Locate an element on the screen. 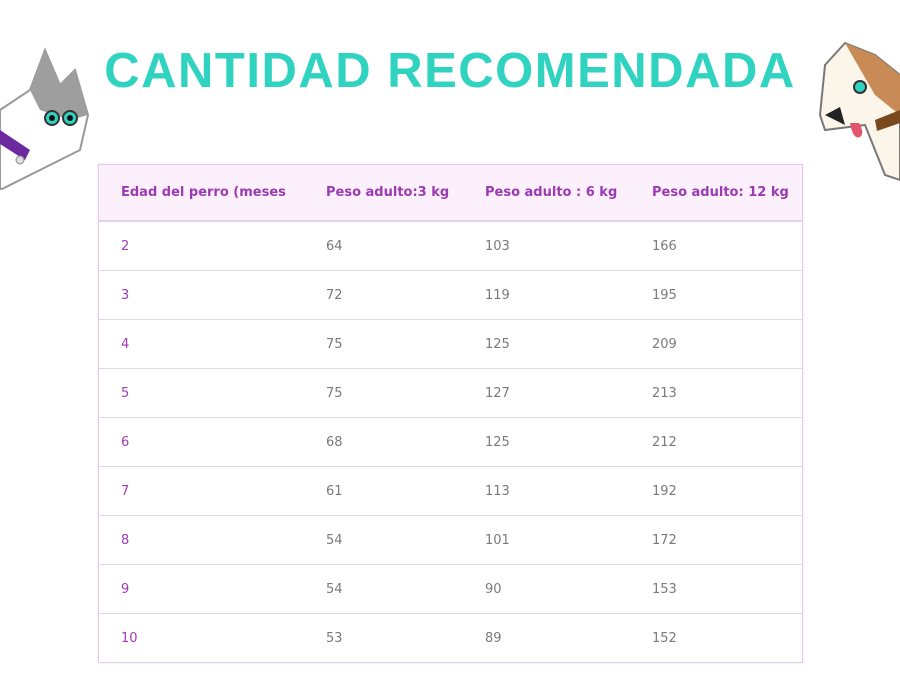  page-title: CANTIDAD RECOMENDADA is located at coordinates (450, 71).